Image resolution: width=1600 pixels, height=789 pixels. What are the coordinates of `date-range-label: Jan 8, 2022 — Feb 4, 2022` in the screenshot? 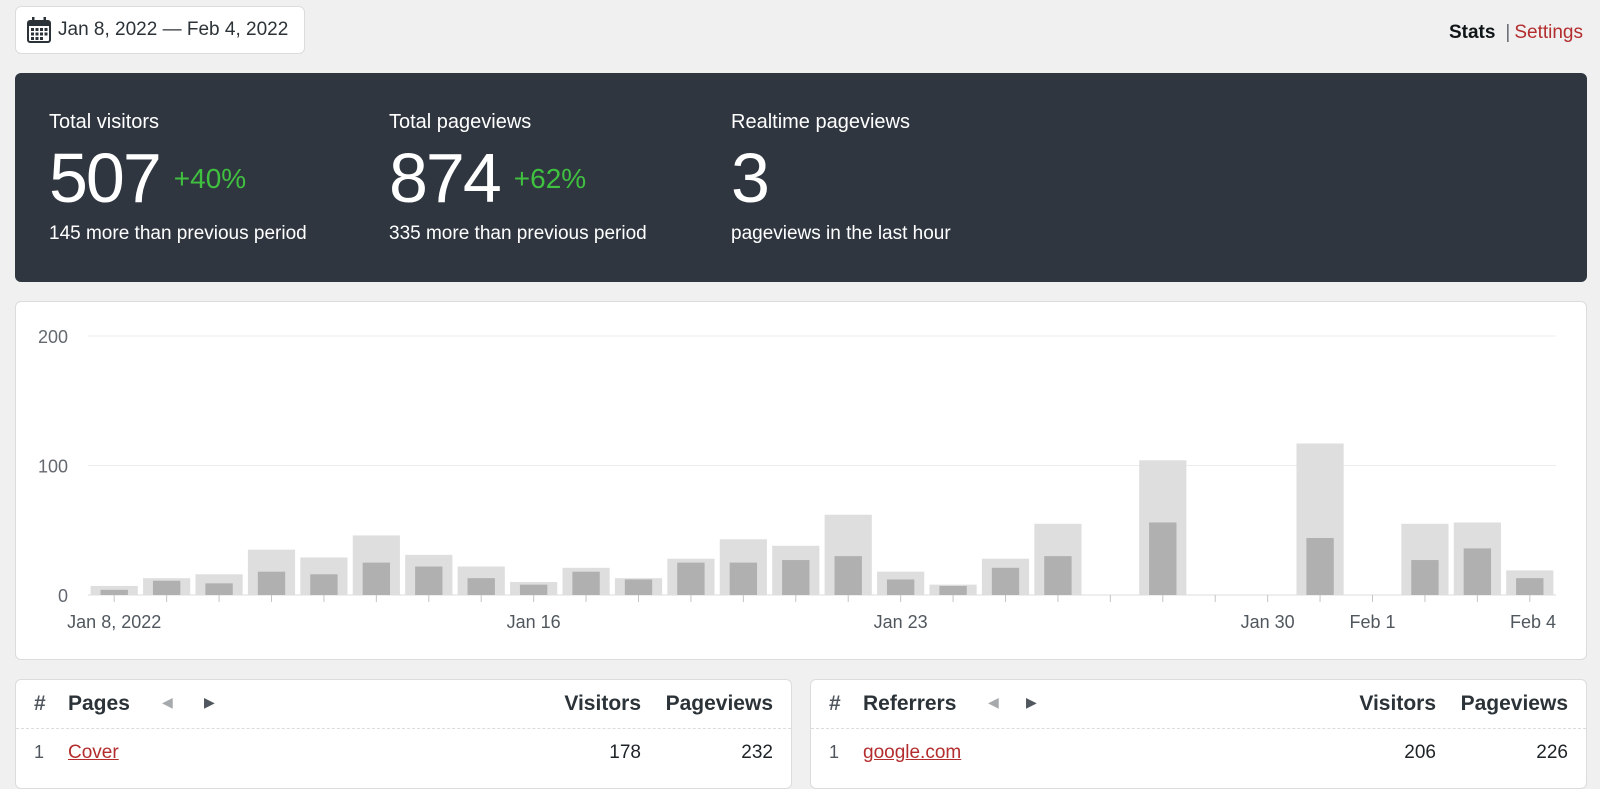 It's located at (173, 29).